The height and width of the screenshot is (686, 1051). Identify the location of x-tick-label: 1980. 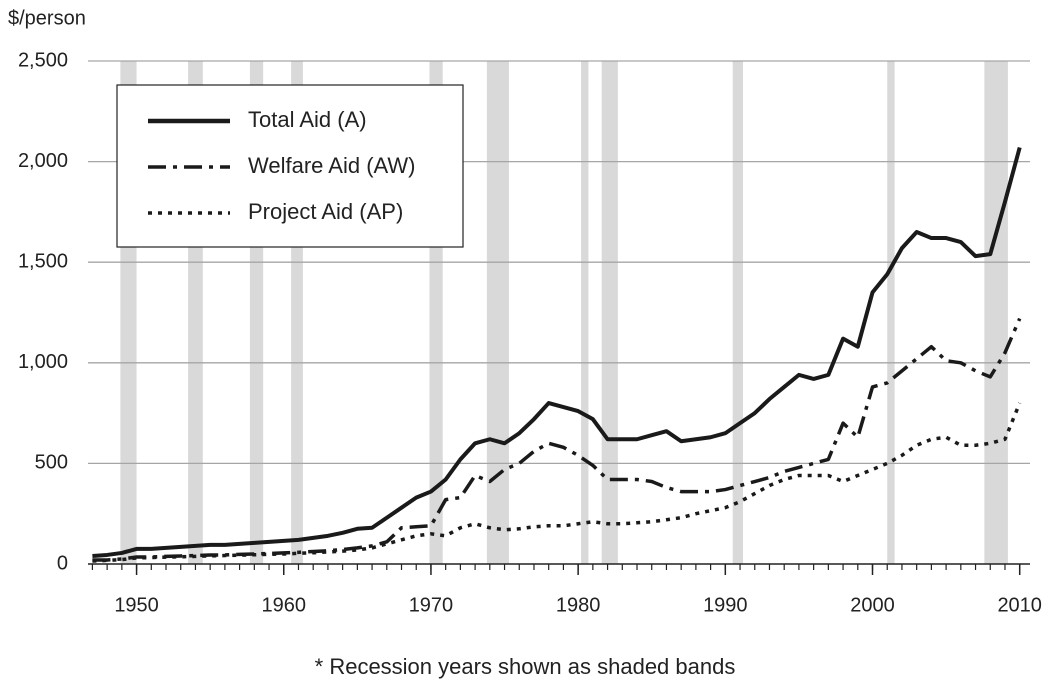
(578, 605).